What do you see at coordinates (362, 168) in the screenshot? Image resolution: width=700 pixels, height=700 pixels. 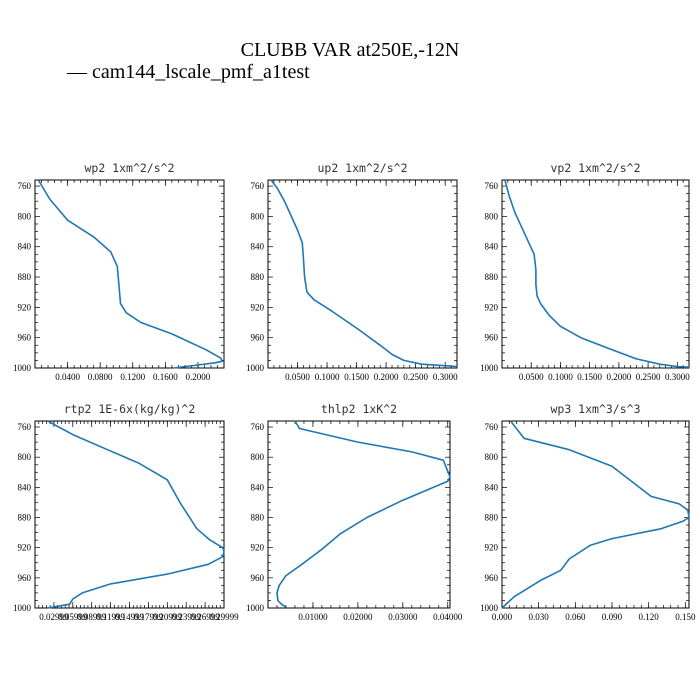 I see `panel-title: up2 1xm^2/s^2` at bounding box center [362, 168].